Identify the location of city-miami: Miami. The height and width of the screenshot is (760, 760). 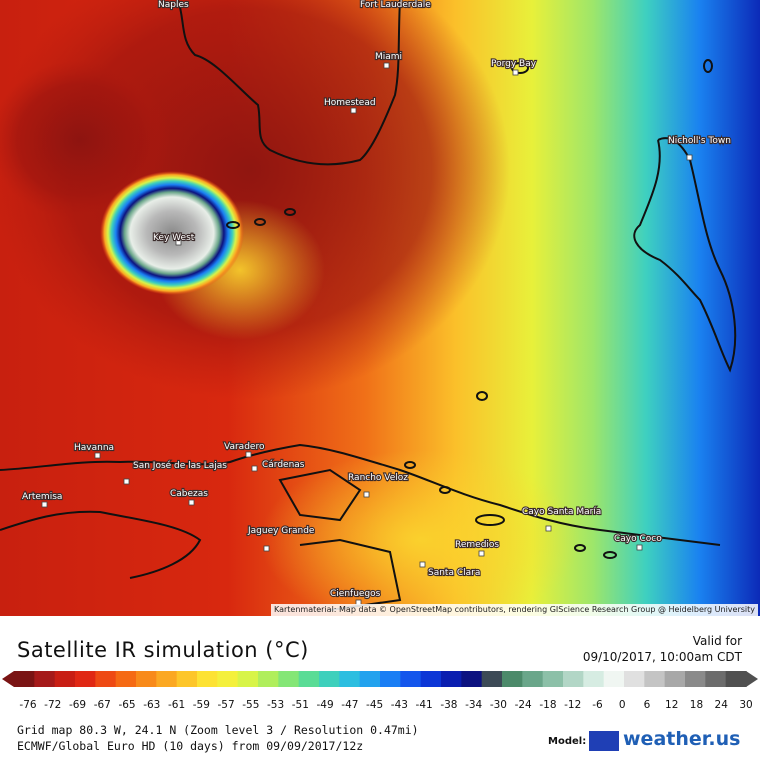
(388, 60).